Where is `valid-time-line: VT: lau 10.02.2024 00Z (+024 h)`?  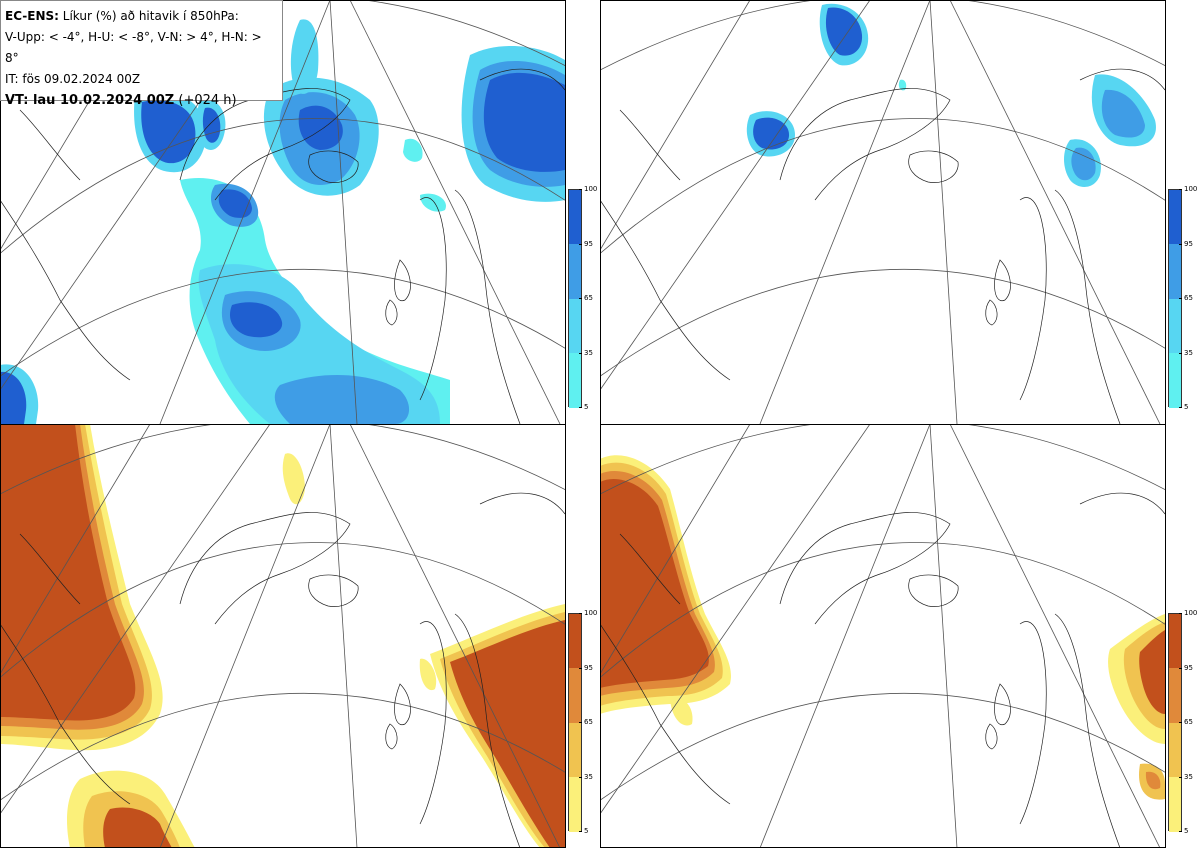
valid-time-line: VT: lau 10.02.2024 00Z (+024 h) is located at coordinates (141, 100).